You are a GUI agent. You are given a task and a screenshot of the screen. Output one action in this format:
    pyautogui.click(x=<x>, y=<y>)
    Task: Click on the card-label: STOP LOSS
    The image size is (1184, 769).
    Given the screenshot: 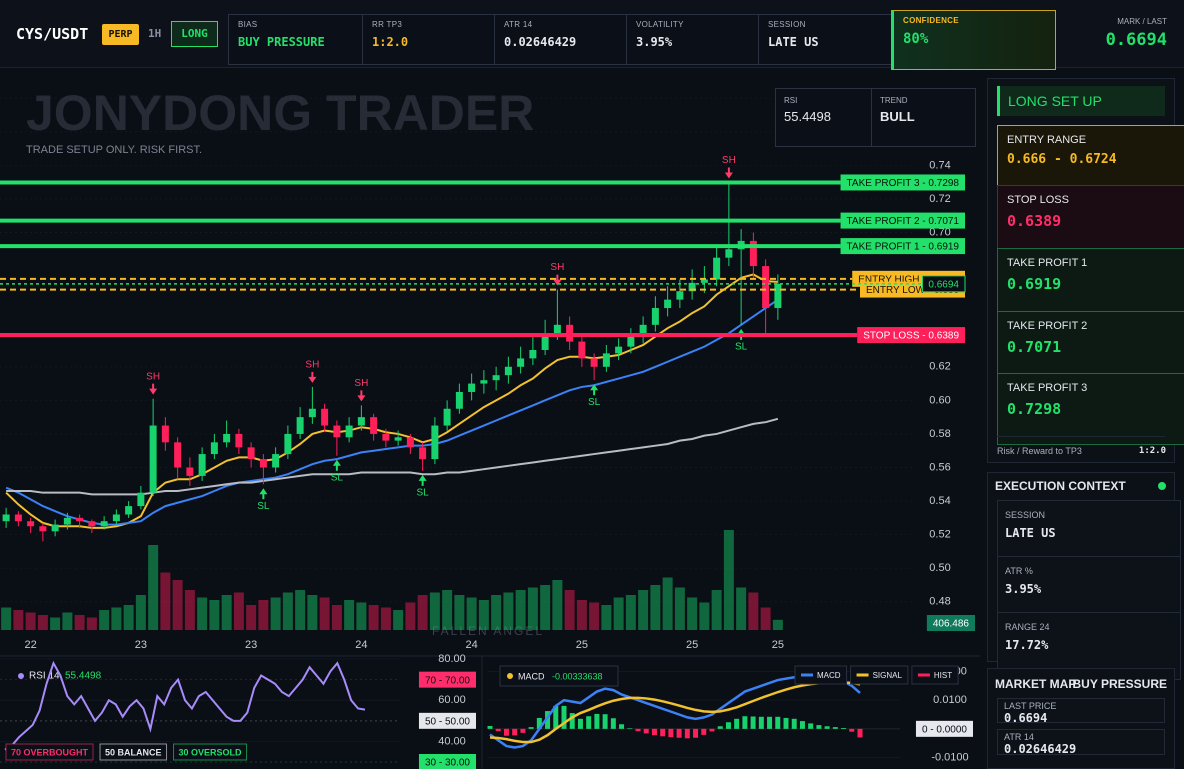 What is the action you would take?
    pyautogui.click(x=1038, y=200)
    